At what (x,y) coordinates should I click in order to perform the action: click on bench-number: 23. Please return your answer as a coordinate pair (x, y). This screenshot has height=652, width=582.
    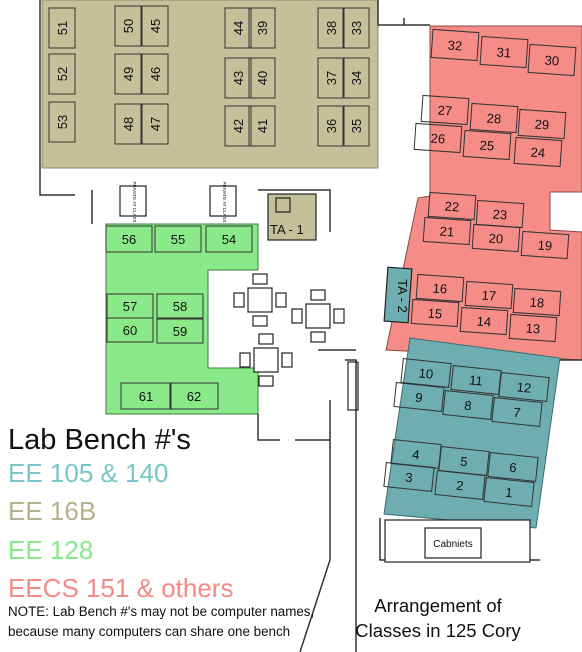
    Looking at the image, I should click on (499, 215).